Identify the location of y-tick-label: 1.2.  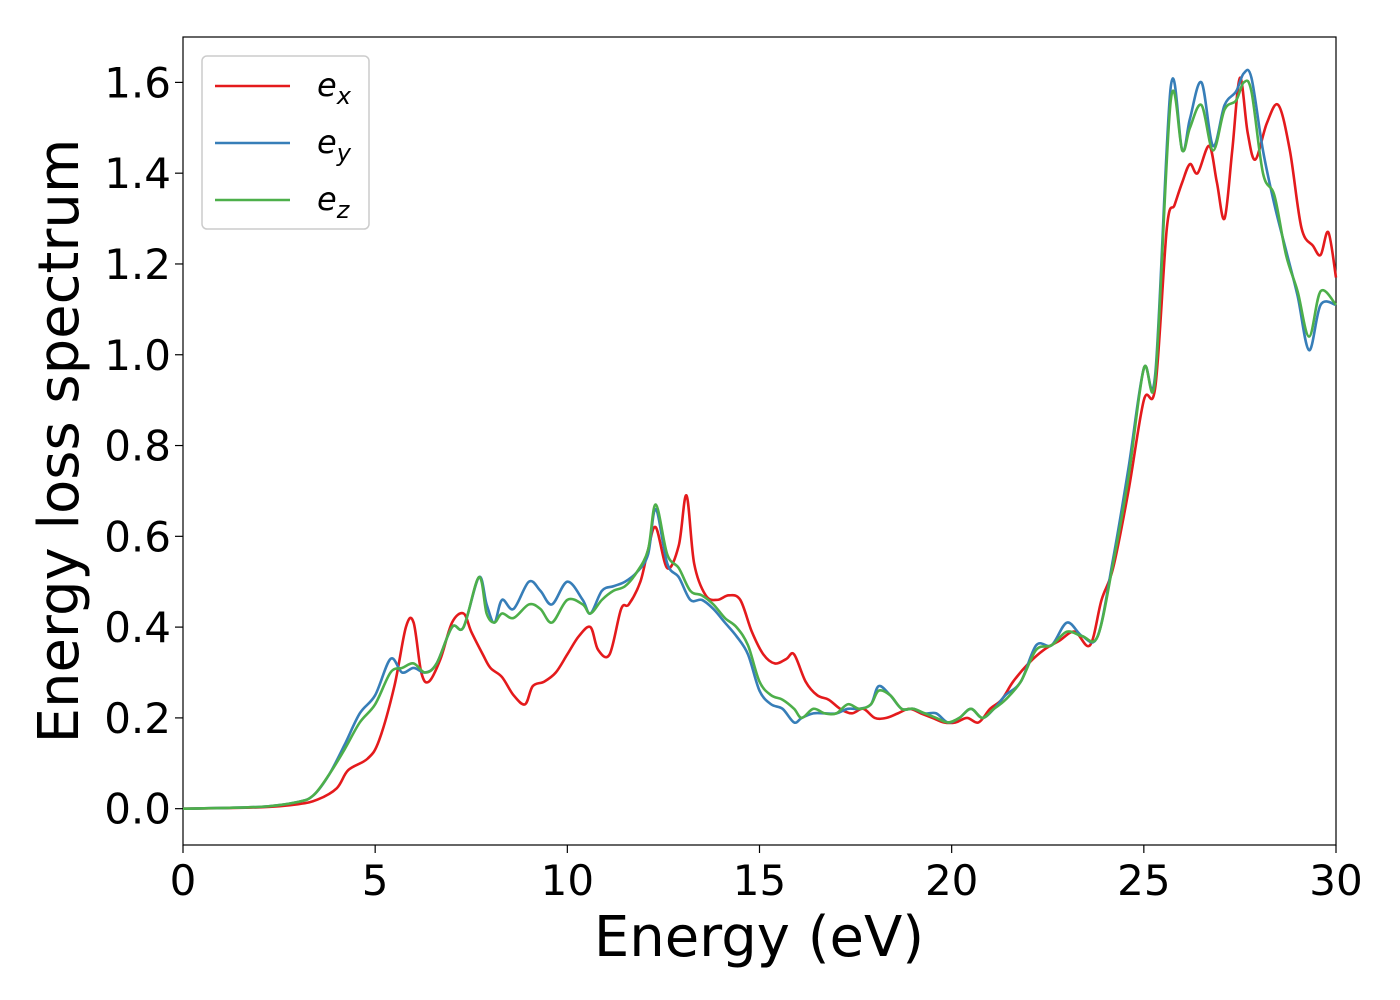
(137, 264).